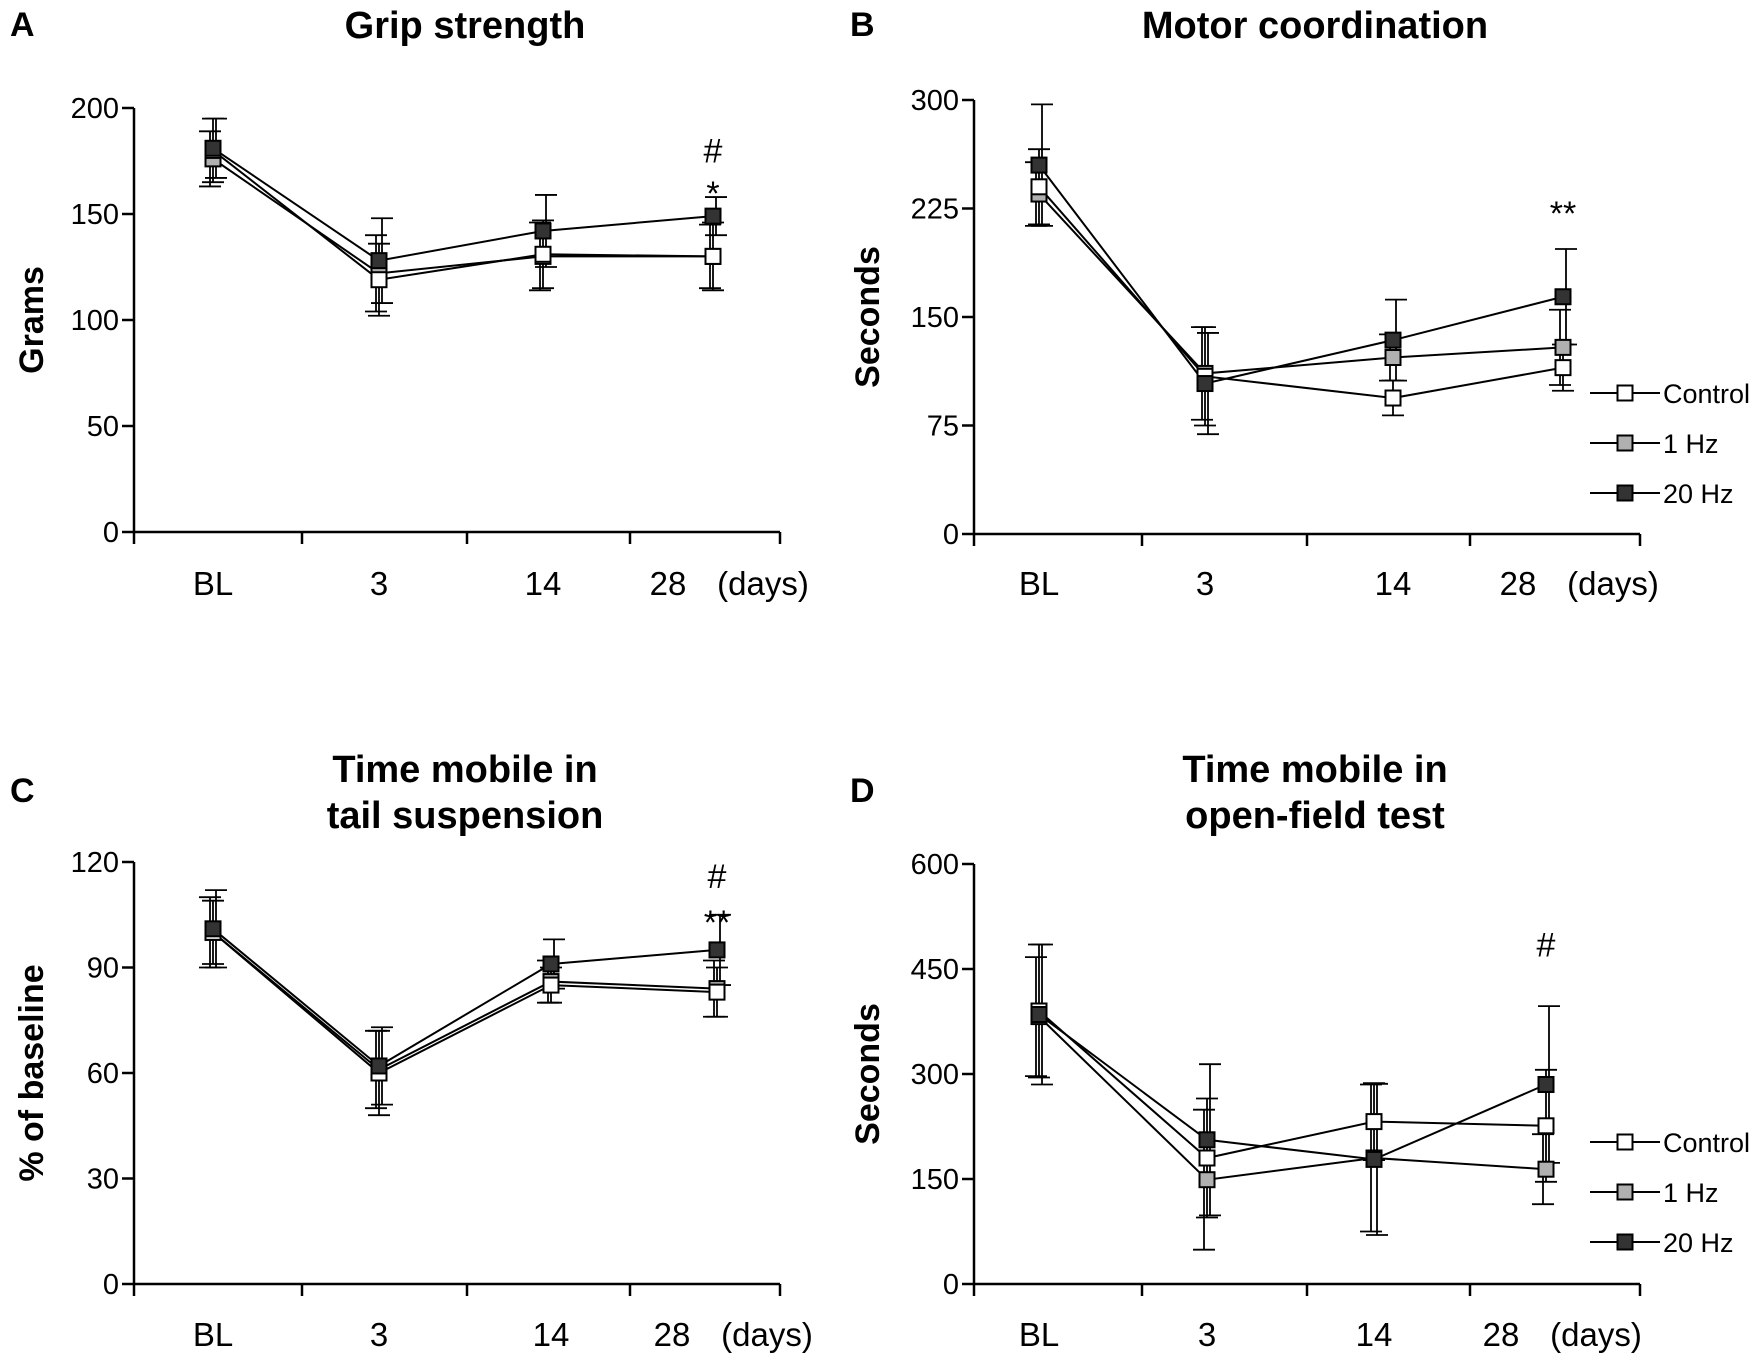 The image size is (1759, 1362). What do you see at coordinates (32, 320) in the screenshot?
I see `y-axis-label: Grams` at bounding box center [32, 320].